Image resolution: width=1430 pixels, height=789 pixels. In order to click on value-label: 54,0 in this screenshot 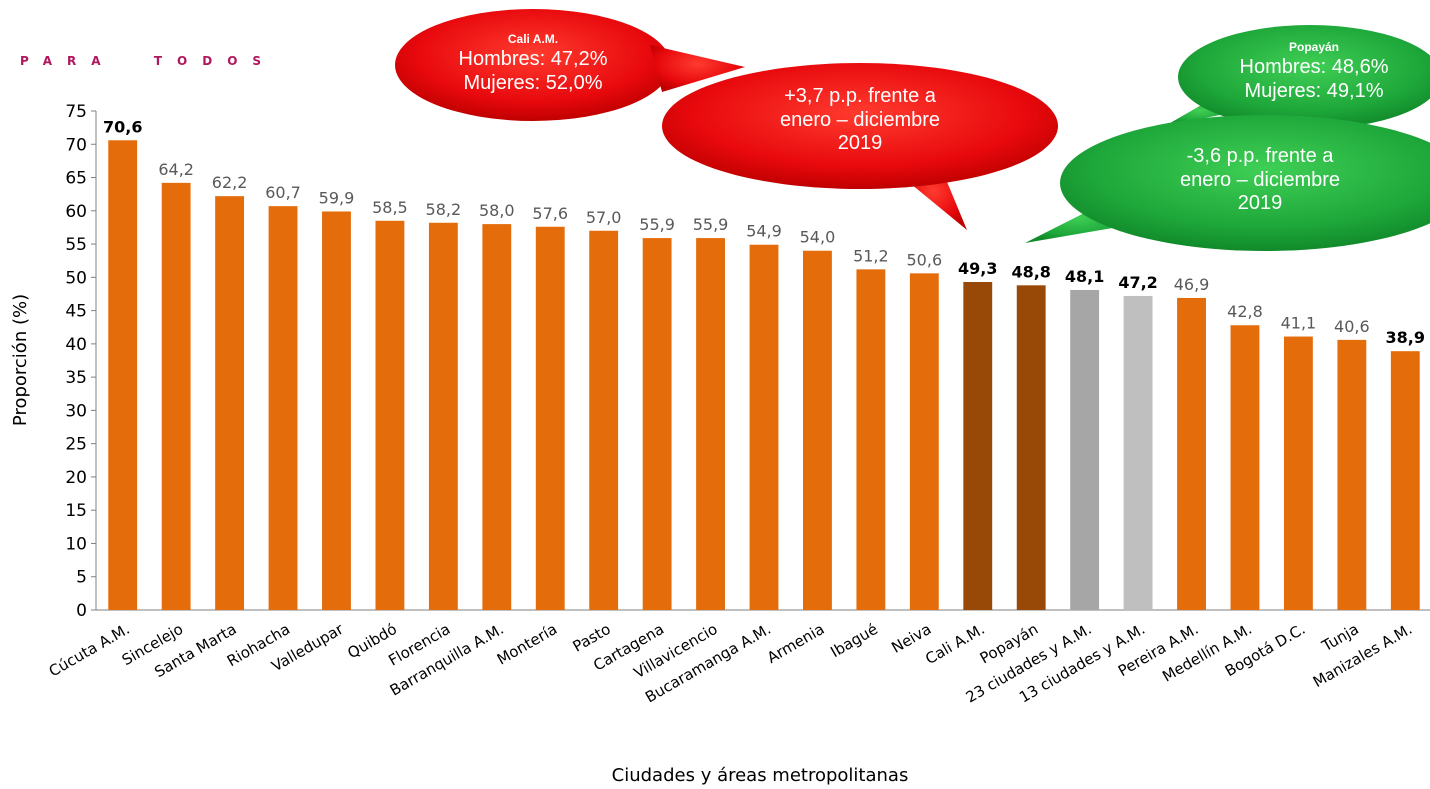, I will do `click(818, 237)`.